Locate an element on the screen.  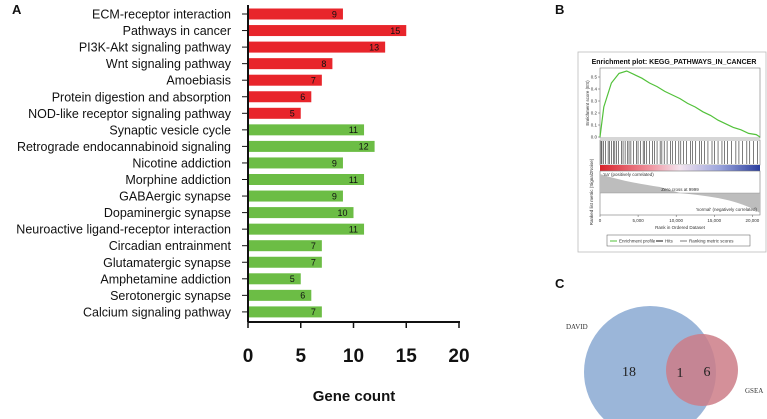
venn-label-david: DAVID is located at coordinates (577, 327).